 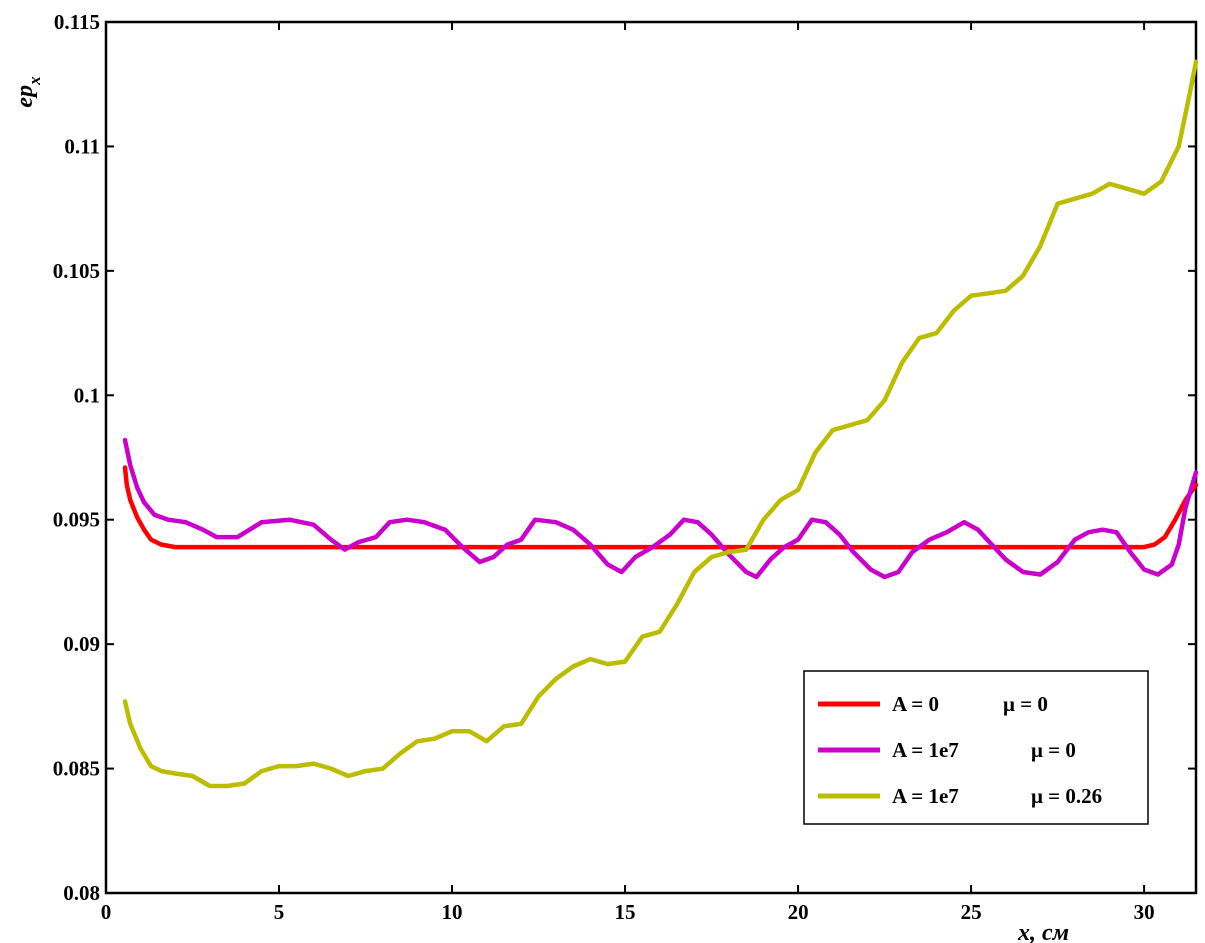 What do you see at coordinates (106, 912) in the screenshot?
I see `x-tick-label: 0` at bounding box center [106, 912].